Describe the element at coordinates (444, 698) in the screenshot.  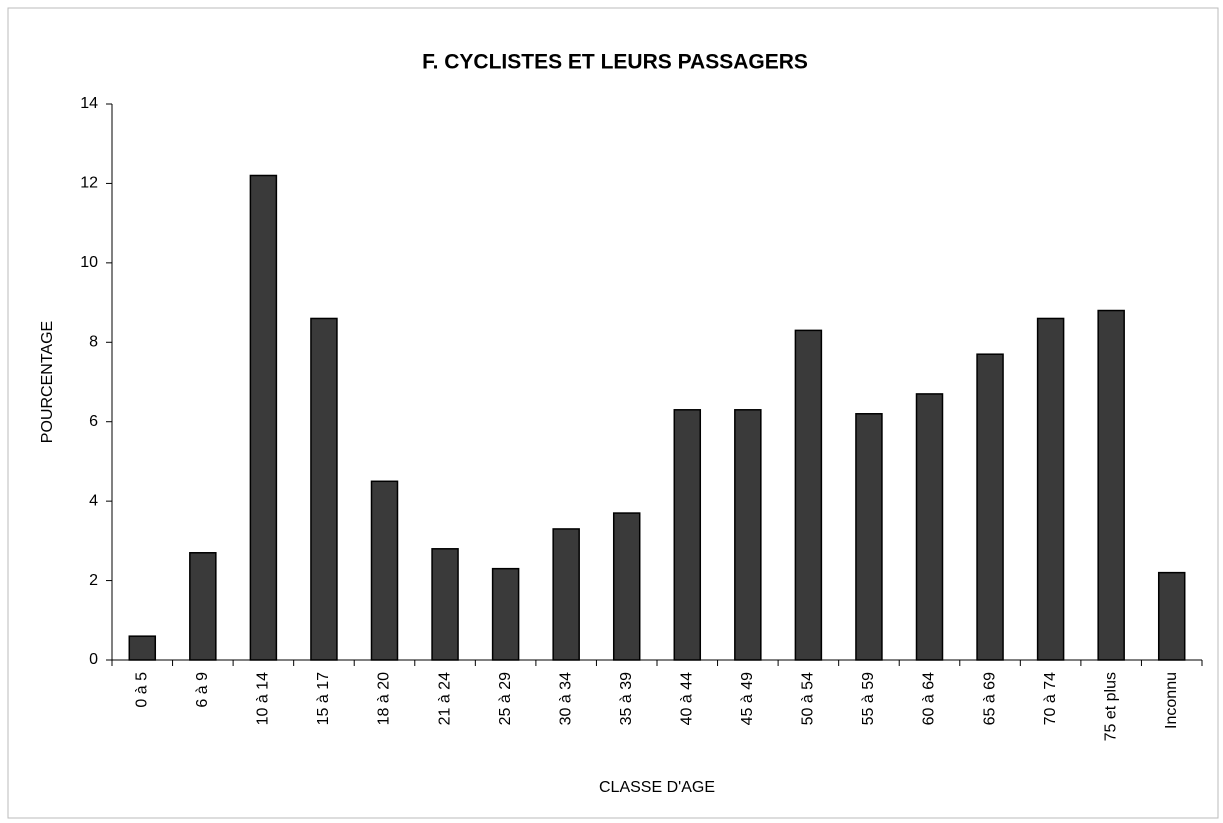
I see `x-tick-label: 21 à 24` at that location.